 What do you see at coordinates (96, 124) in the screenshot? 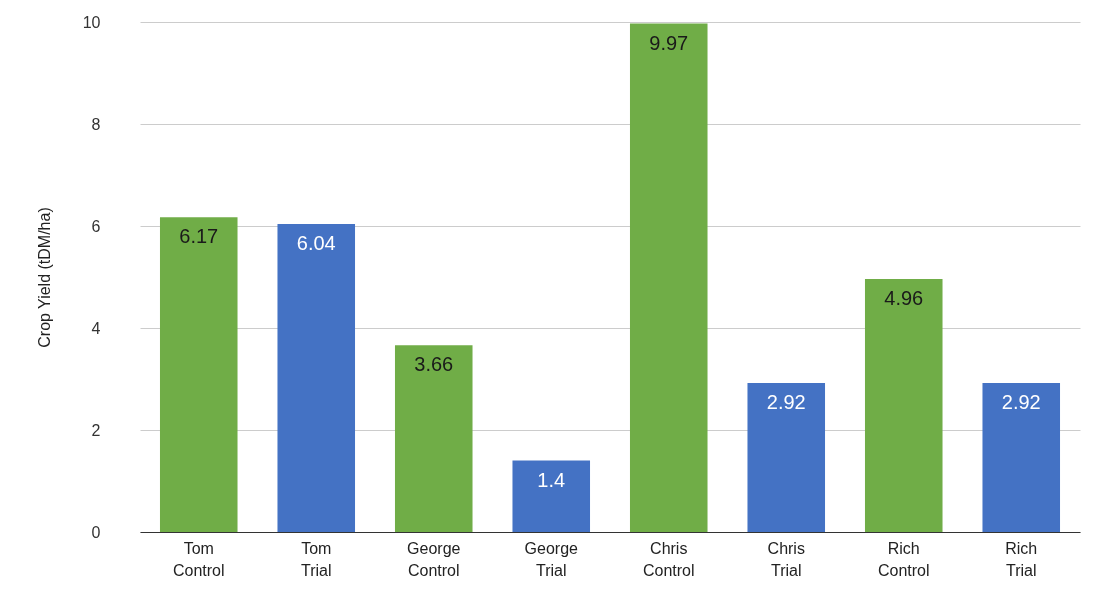
I see `y-tick-label: 8` at bounding box center [96, 124].